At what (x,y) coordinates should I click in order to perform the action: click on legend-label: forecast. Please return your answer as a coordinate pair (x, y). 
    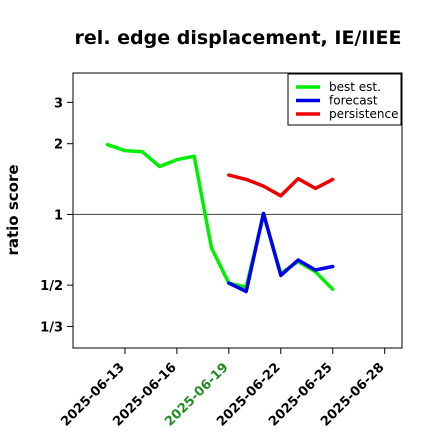
    Looking at the image, I should click on (353, 101).